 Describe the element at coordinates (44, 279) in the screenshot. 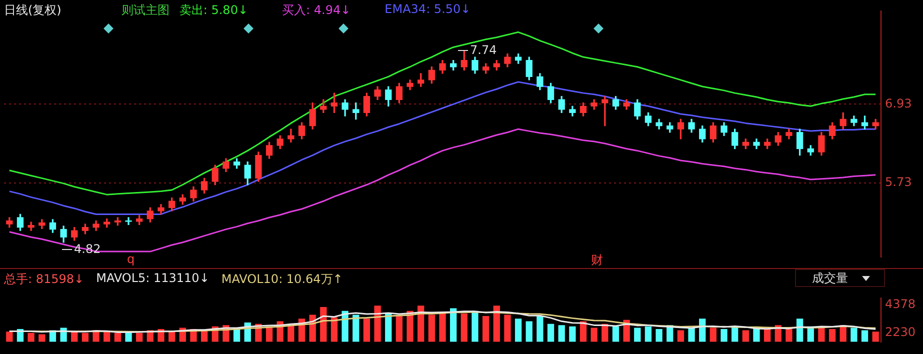

I see `text: 总手: 81598↓` at that location.